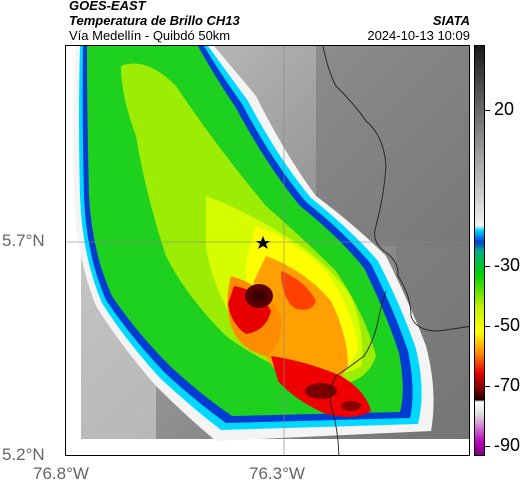 The height and width of the screenshot is (491, 526). Describe the element at coordinates (61, 473) in the screenshot. I see `lon-tick-label-76.8: 76.8°W` at that location.